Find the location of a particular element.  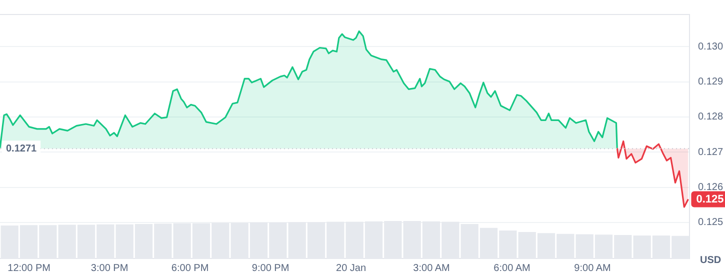

x-tick-label: 12:00 PM is located at coordinates (29, 268).